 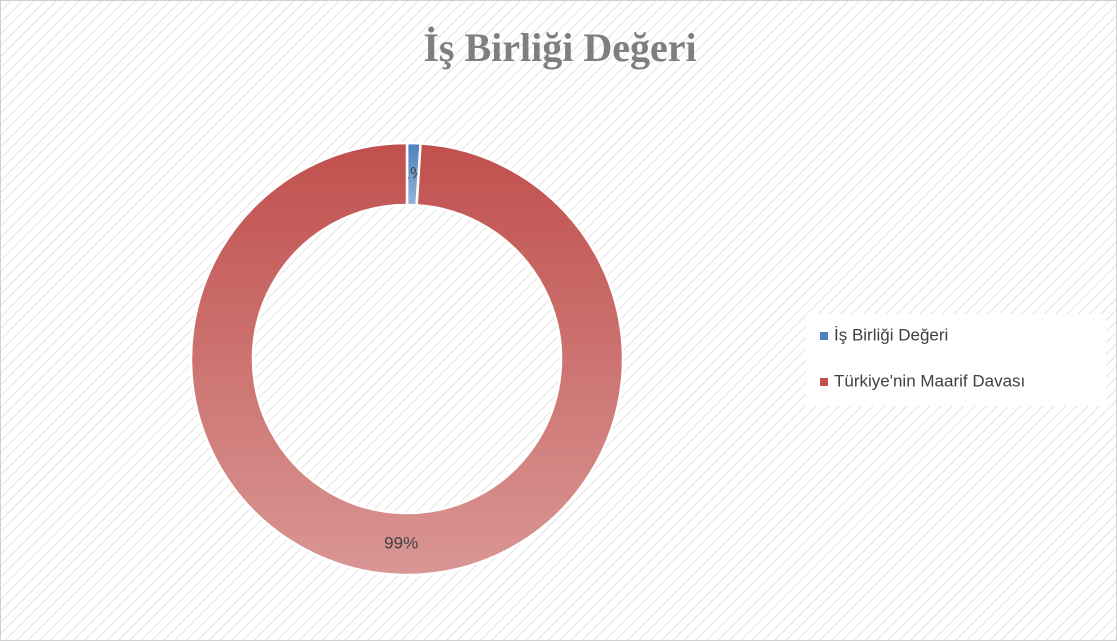 What do you see at coordinates (401, 542) in the screenshot?
I see `data-label: 99%` at bounding box center [401, 542].